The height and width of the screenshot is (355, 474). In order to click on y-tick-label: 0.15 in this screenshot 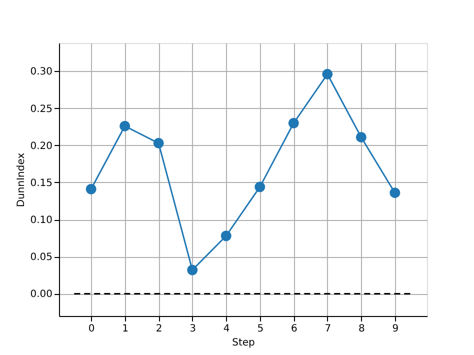, I will do `click(41, 183)`.